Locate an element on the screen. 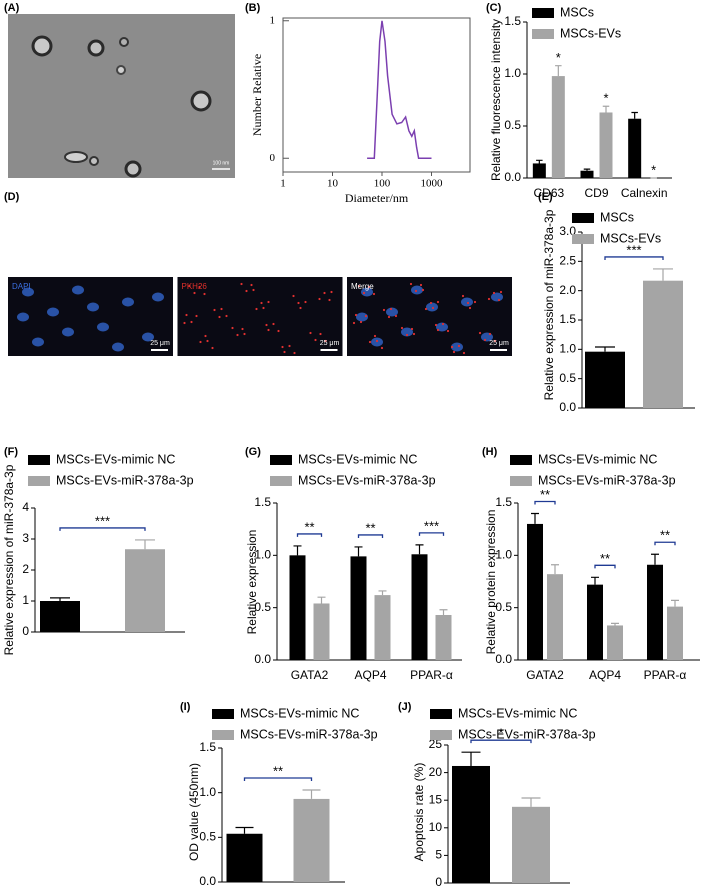  significance-mark: ** is located at coordinates (370, 527).